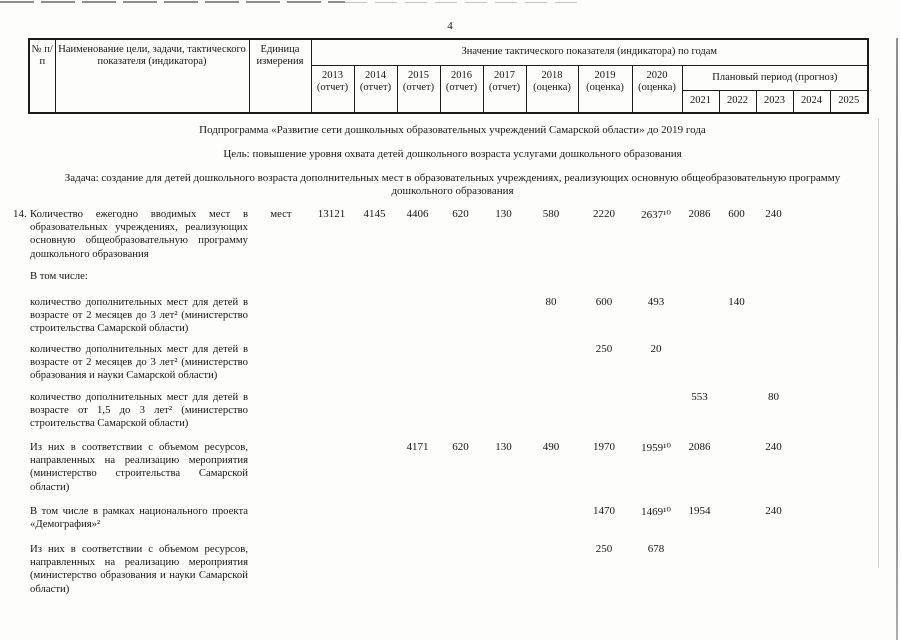  What do you see at coordinates (552, 75) in the screenshot?
I see `year-label: 2018` at bounding box center [552, 75].